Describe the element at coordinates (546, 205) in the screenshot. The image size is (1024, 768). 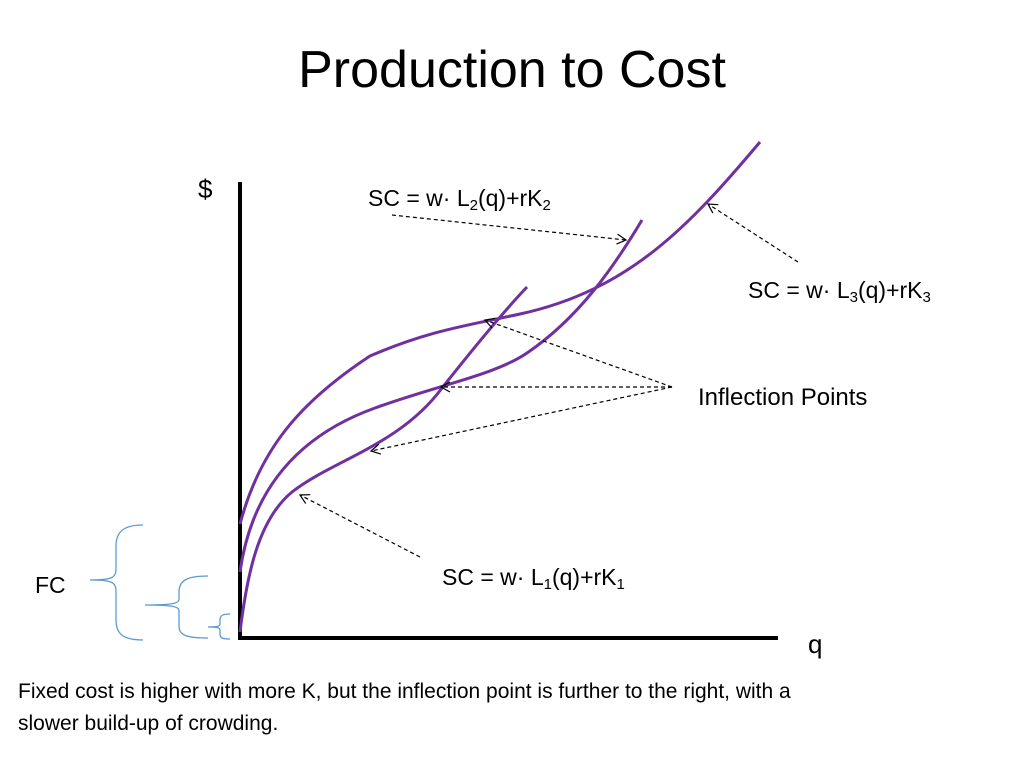
I see `sc2-capital-subscript: 2` at that location.